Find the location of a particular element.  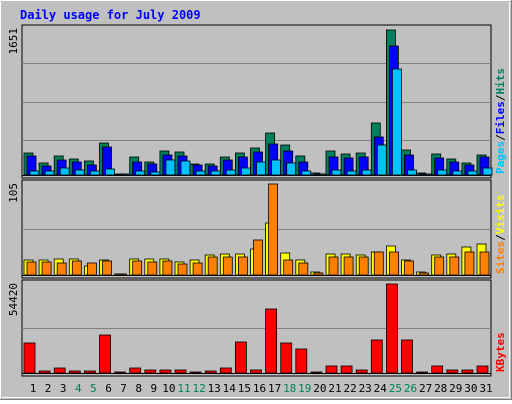

x-tick-label-day-30: 30 is located at coordinates (470, 388).